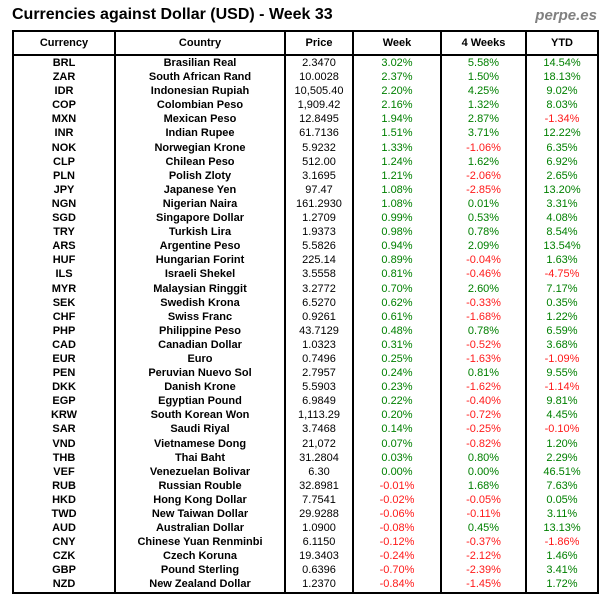 This screenshot has height=602, width=604. I want to click on four-weeks-change: 2.60%, so click(483, 288).